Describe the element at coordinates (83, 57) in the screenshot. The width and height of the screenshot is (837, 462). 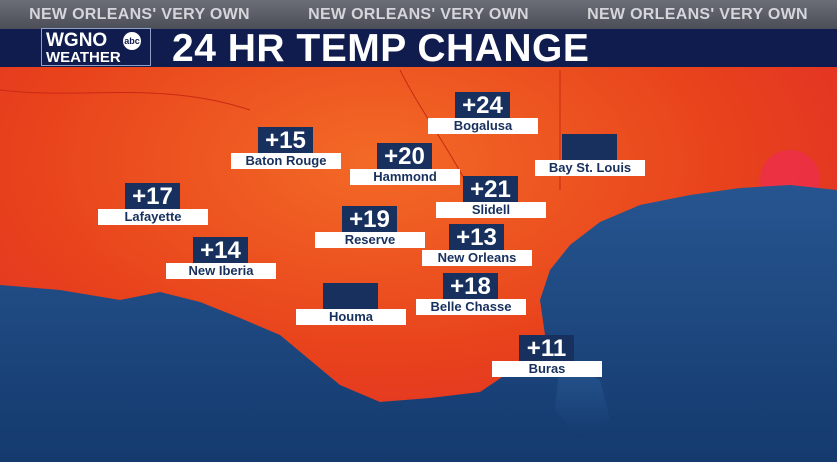
I see `logo-section: WEATHER` at that location.